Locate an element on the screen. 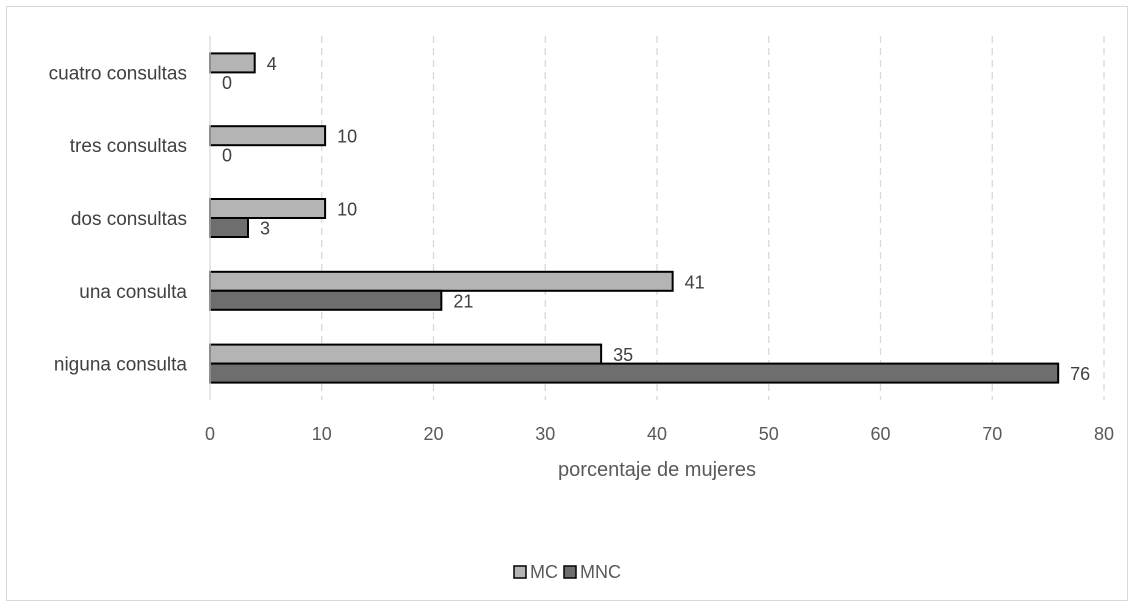  x-tick-label: 40 is located at coordinates (657, 434).